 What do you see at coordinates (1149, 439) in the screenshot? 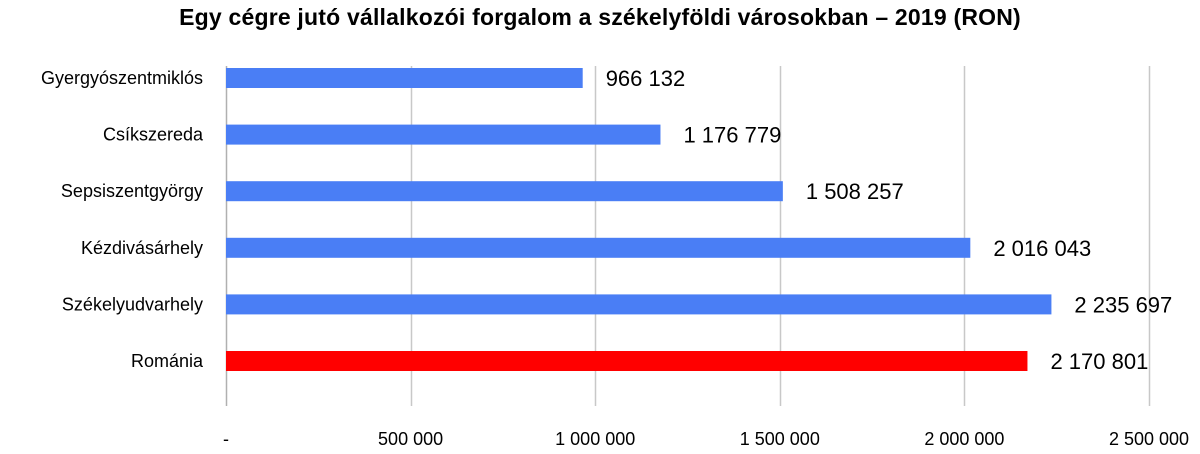
I see `x-tick-label: 2 500 000` at bounding box center [1149, 439].